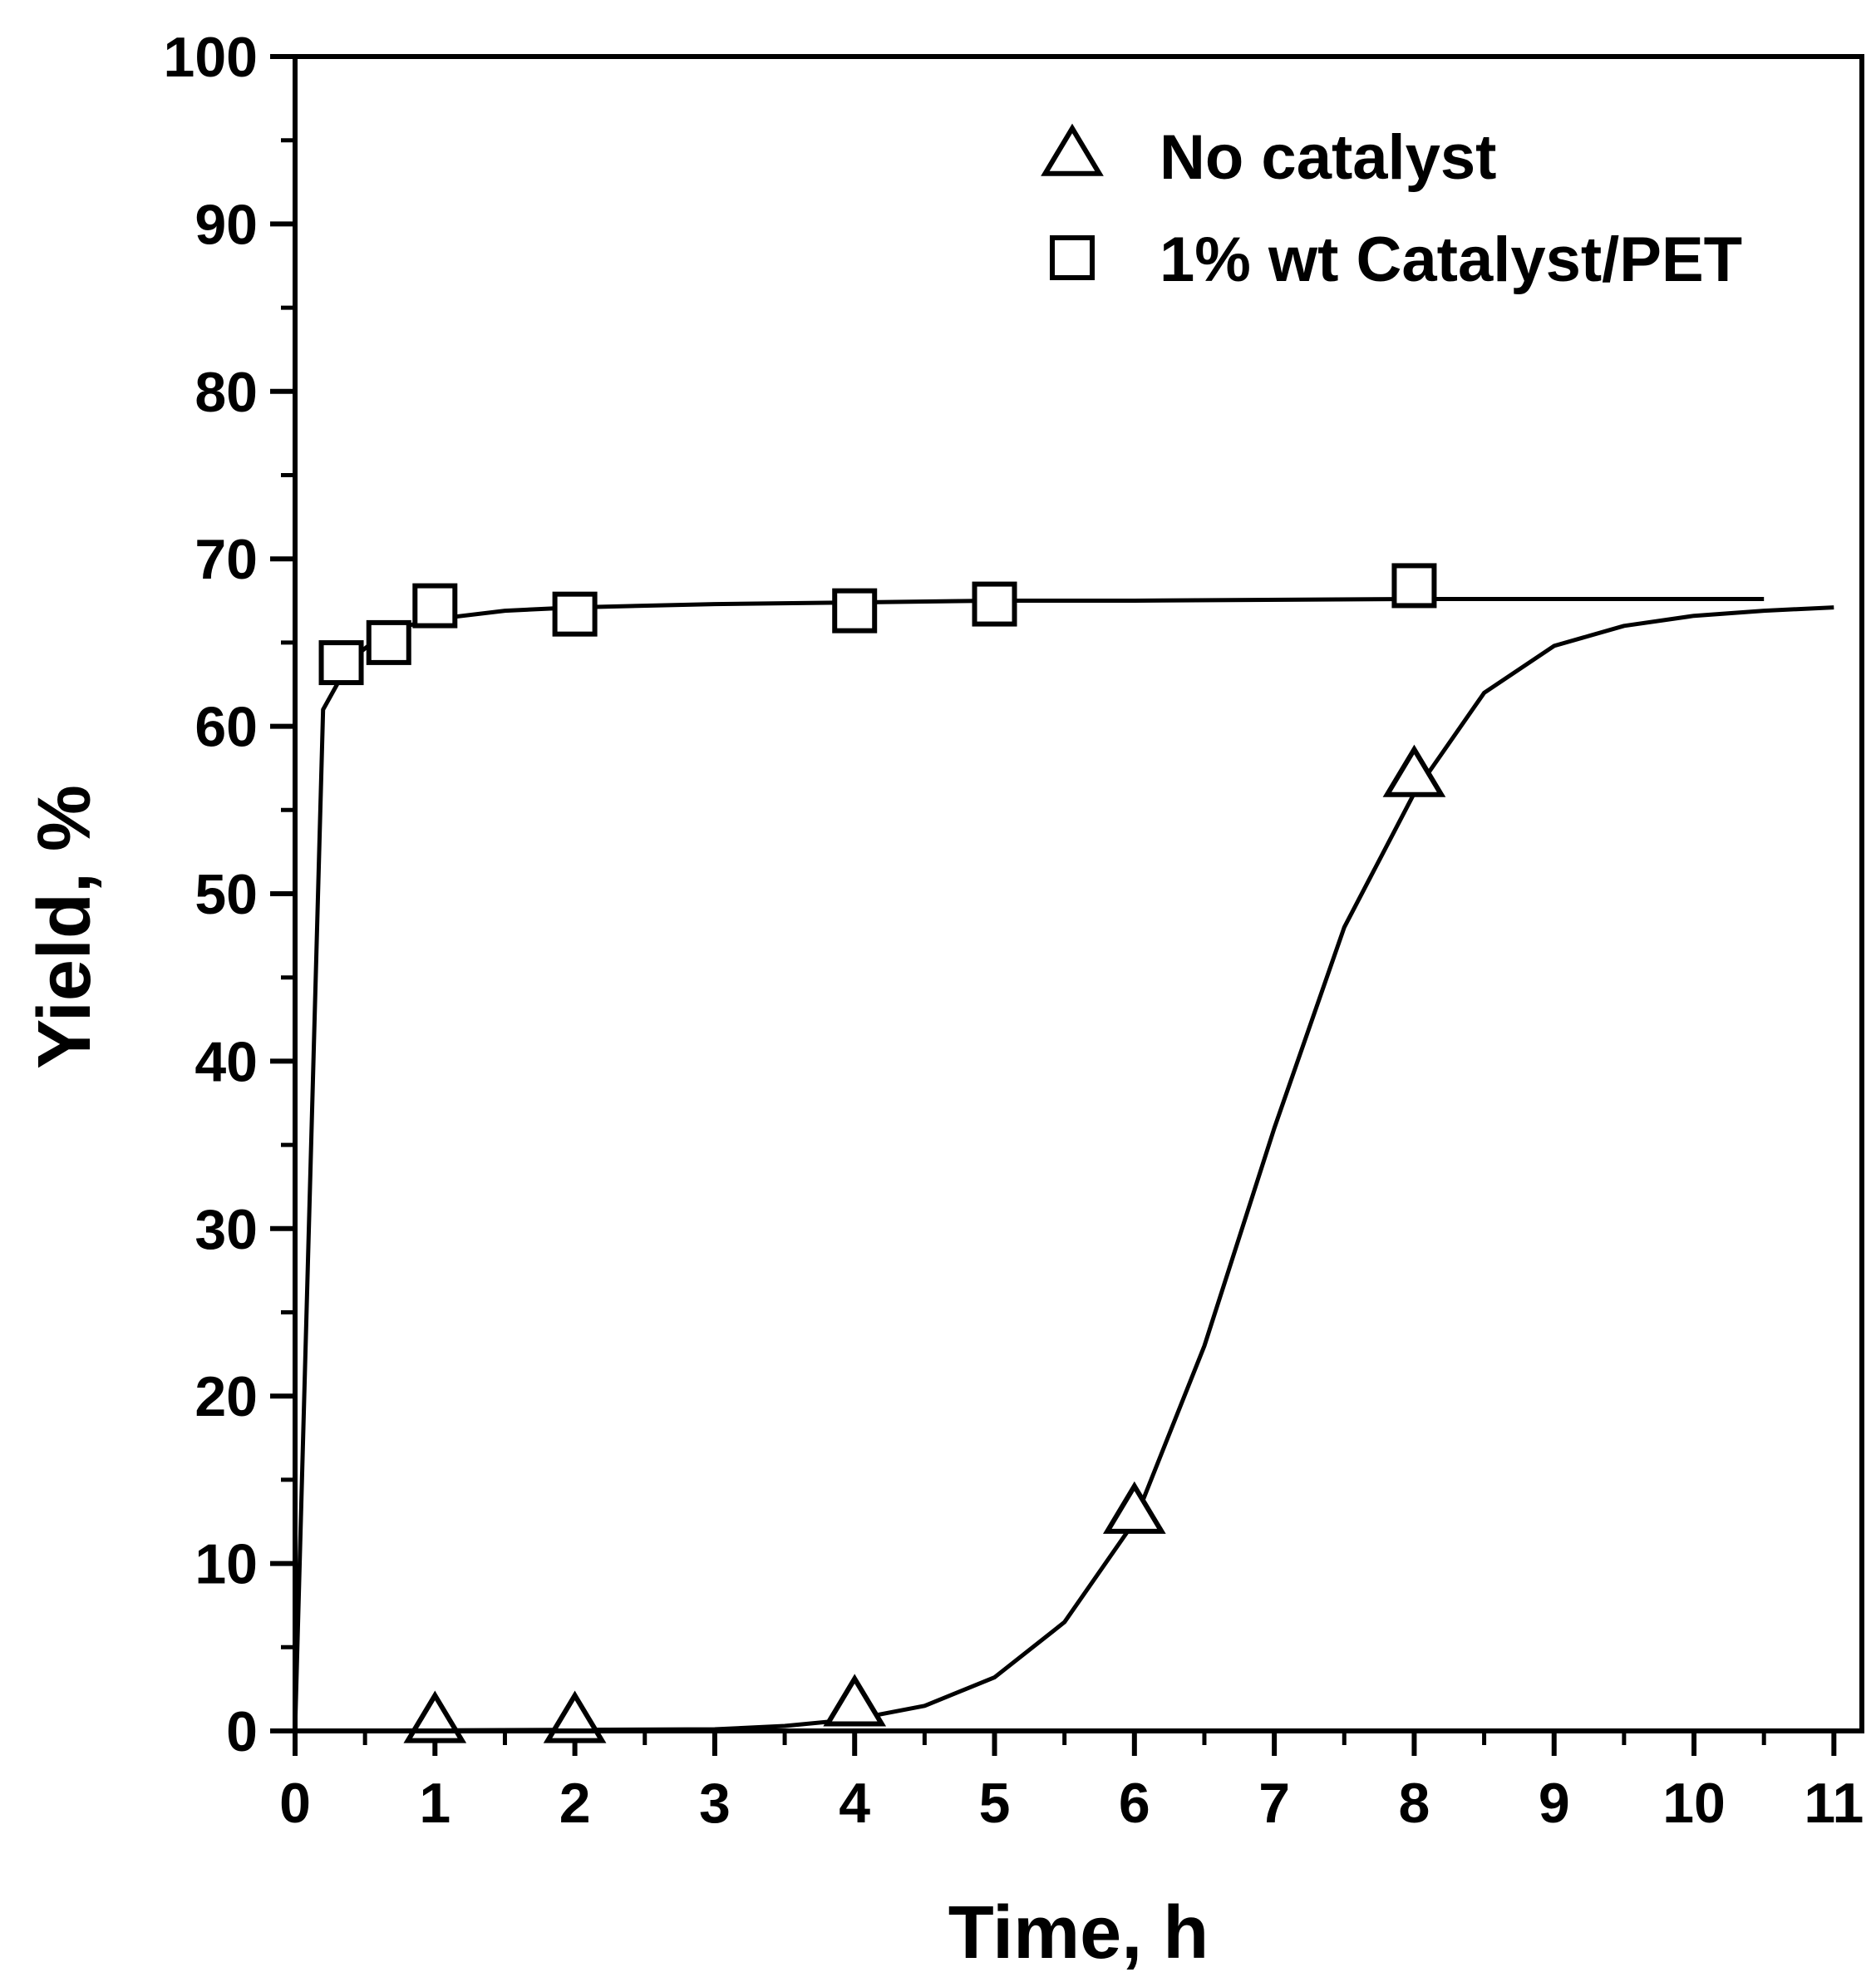 This screenshot has width=1876, height=1987. What do you see at coordinates (242, 1732) in the screenshot?
I see `y-tick-label: 0` at bounding box center [242, 1732].